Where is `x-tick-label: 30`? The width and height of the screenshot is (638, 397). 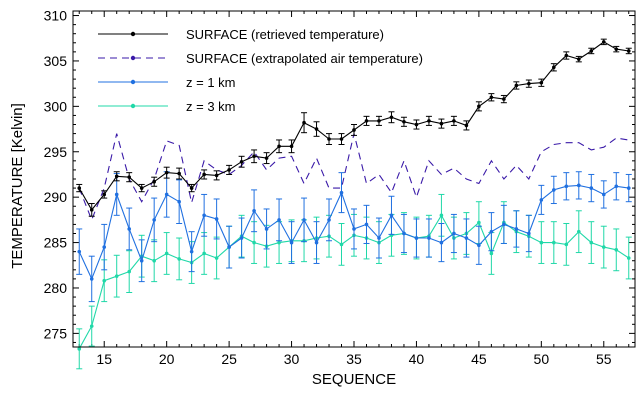
x-tick-label: 30 is located at coordinates (292, 359).